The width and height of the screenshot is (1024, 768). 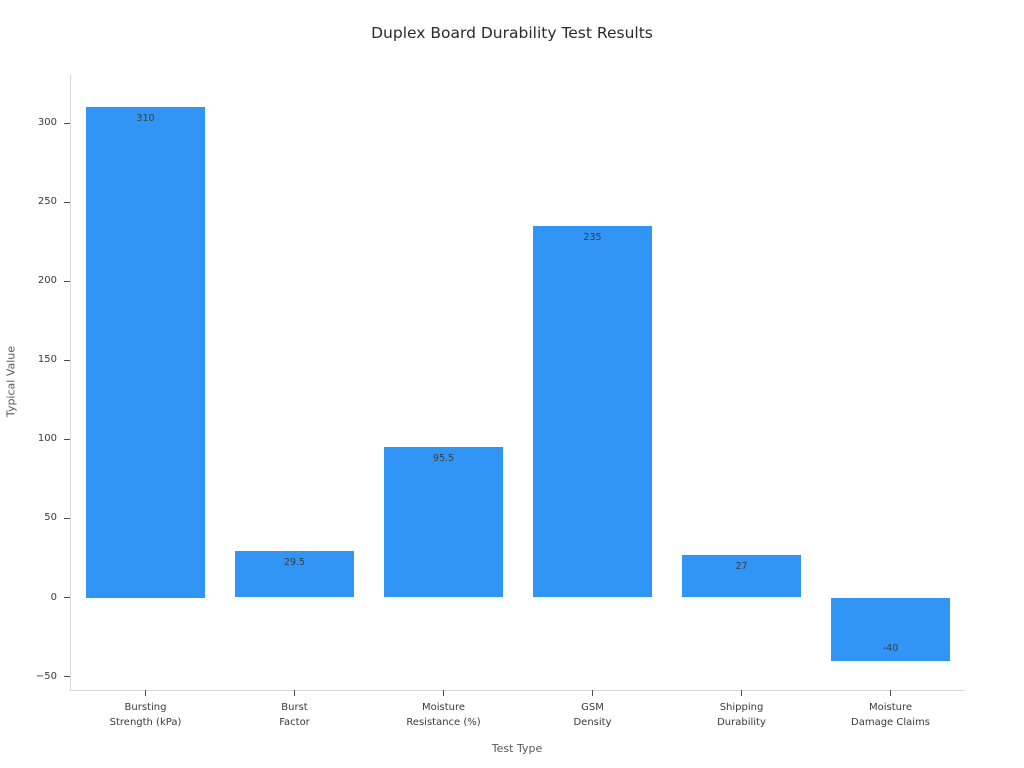 What do you see at coordinates (443, 458) in the screenshot?
I see `bar-value-label: 95.5` at bounding box center [443, 458].